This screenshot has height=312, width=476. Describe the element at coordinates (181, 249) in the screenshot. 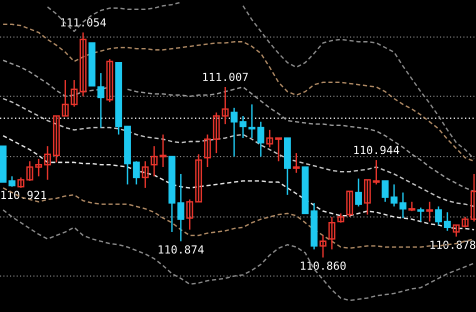

I see `annotation: 110.874` at that location.